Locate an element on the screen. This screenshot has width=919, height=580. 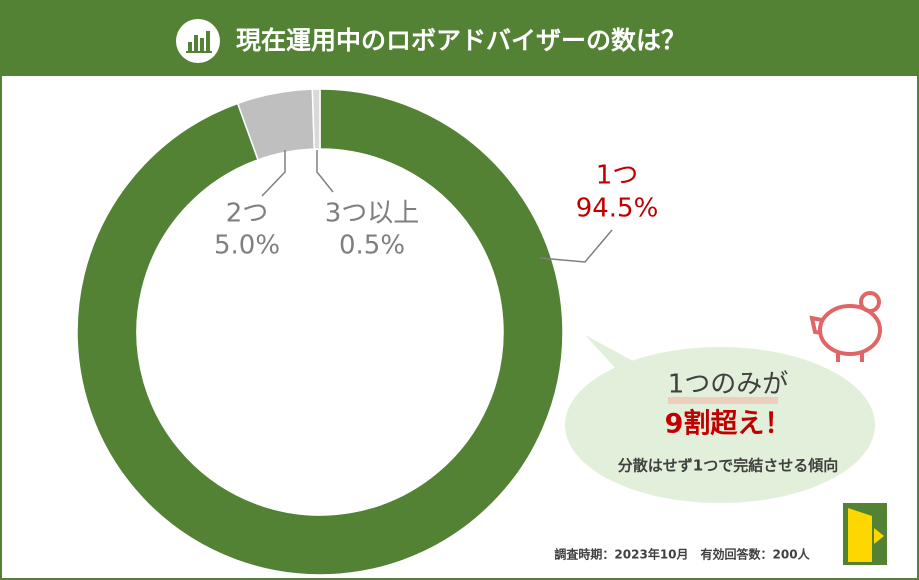
slice-category-label: 3つ以上 is located at coordinates (372, 214).